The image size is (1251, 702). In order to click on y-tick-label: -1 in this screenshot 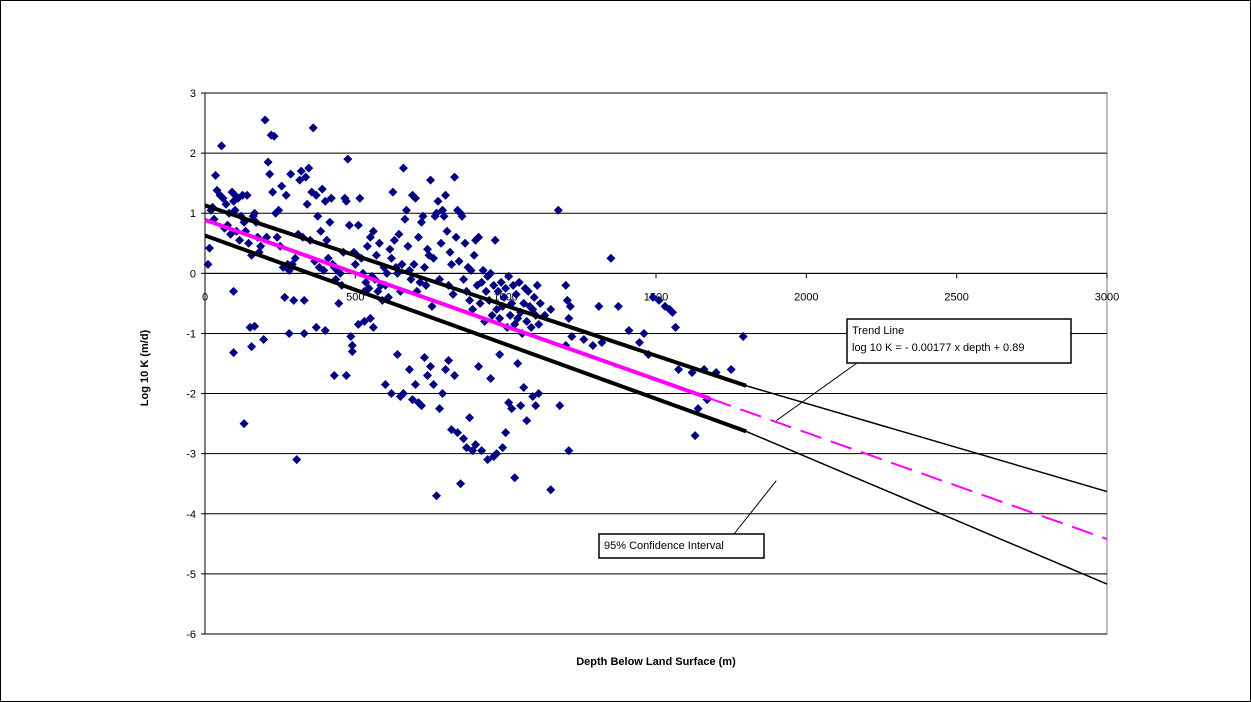, I will do `click(191, 334)`.